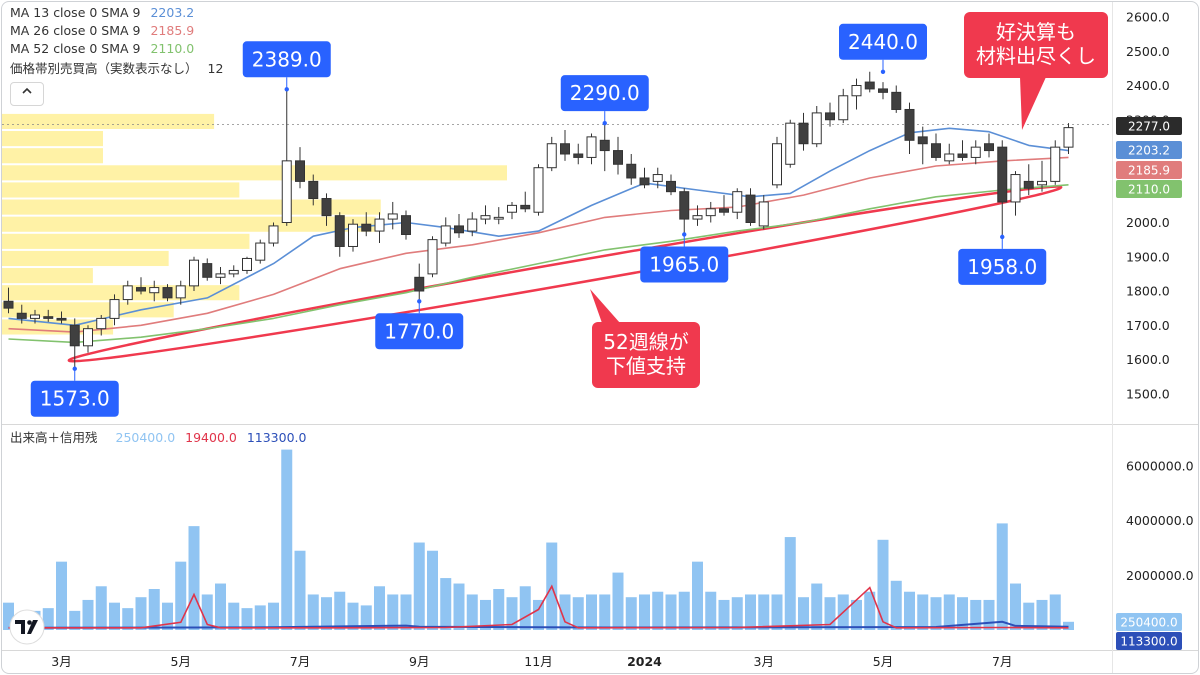 This screenshot has width=1200, height=675. I want to click on volume-profile, so click(254, 224).